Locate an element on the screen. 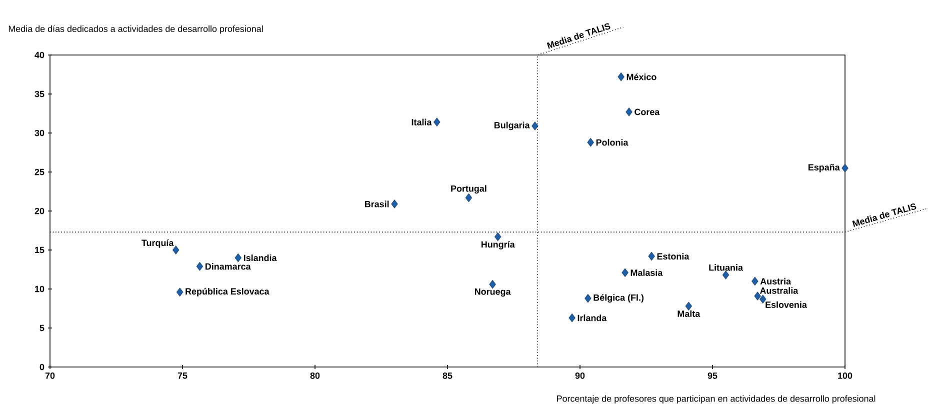 The width and height of the screenshot is (938, 407). annotation: Bélgica (Fl.) is located at coordinates (619, 298).